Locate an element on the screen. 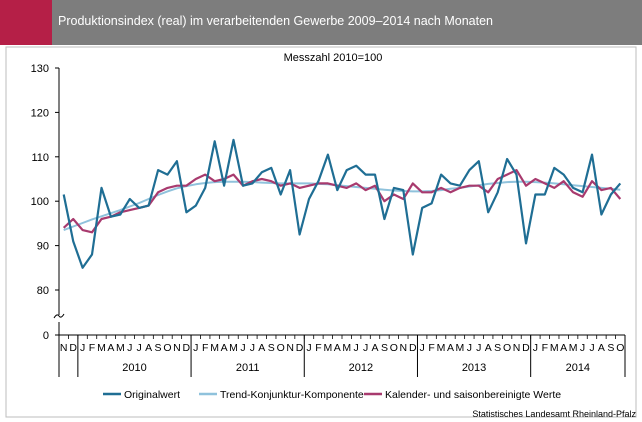  y-axis: 0 80 90 100 110 120 130 is located at coordinates (48, 202).